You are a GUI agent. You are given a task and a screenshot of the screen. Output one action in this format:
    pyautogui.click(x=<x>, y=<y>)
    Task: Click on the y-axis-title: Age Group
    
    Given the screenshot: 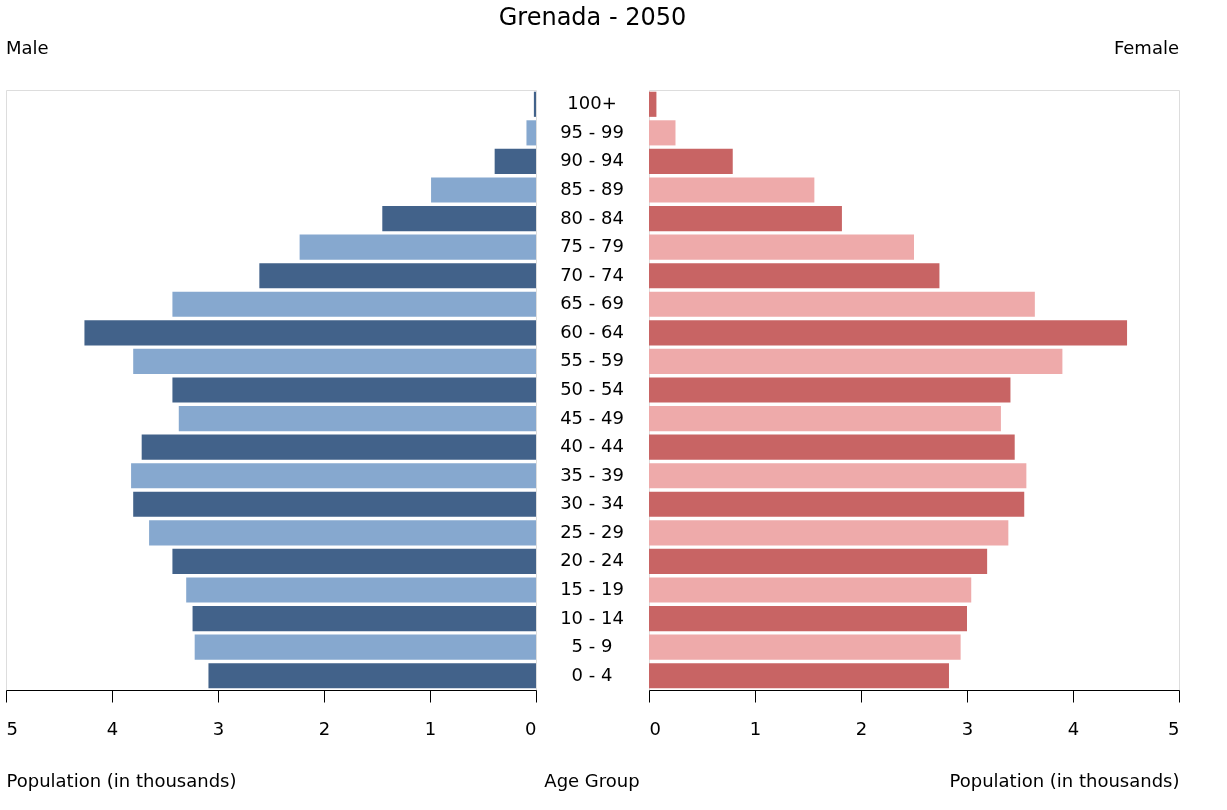 What is the action you would take?
    pyautogui.click(x=592, y=780)
    